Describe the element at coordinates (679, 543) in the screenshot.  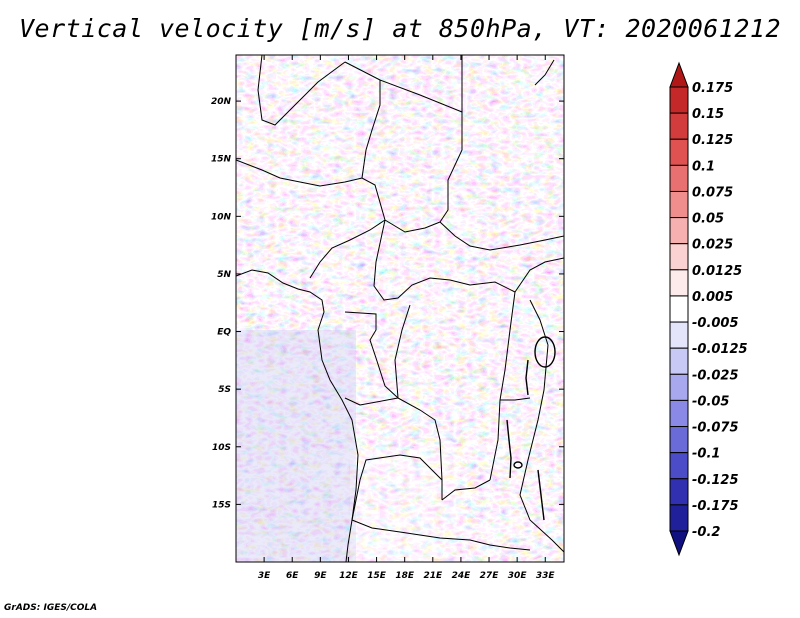
I see `colorbar-min-triangle` at that location.